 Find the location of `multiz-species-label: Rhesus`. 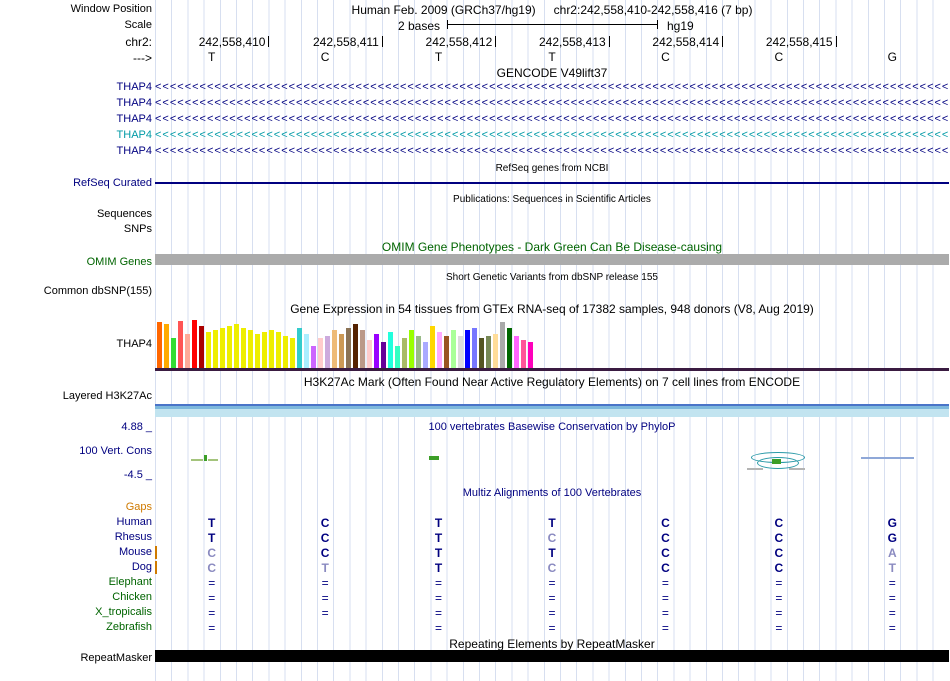

multiz-species-label: Rhesus is located at coordinates (133, 537).